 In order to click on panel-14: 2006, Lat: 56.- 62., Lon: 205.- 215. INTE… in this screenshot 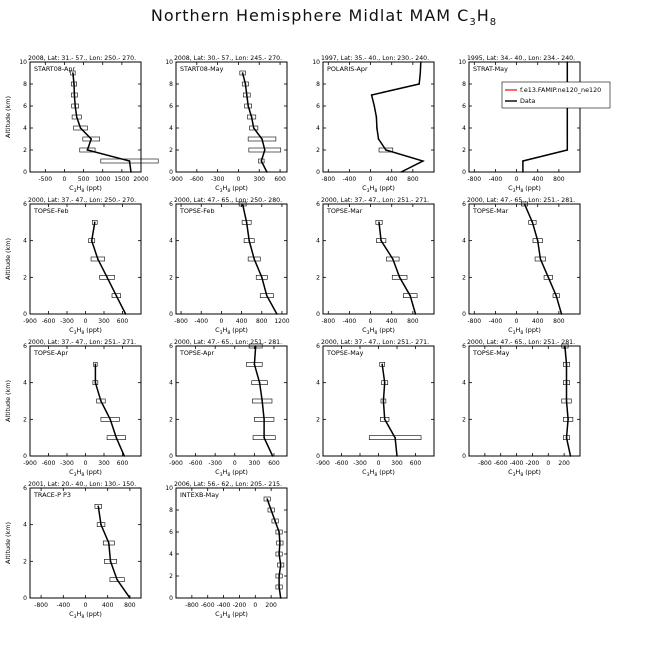, I will do `click(226, 550)`.